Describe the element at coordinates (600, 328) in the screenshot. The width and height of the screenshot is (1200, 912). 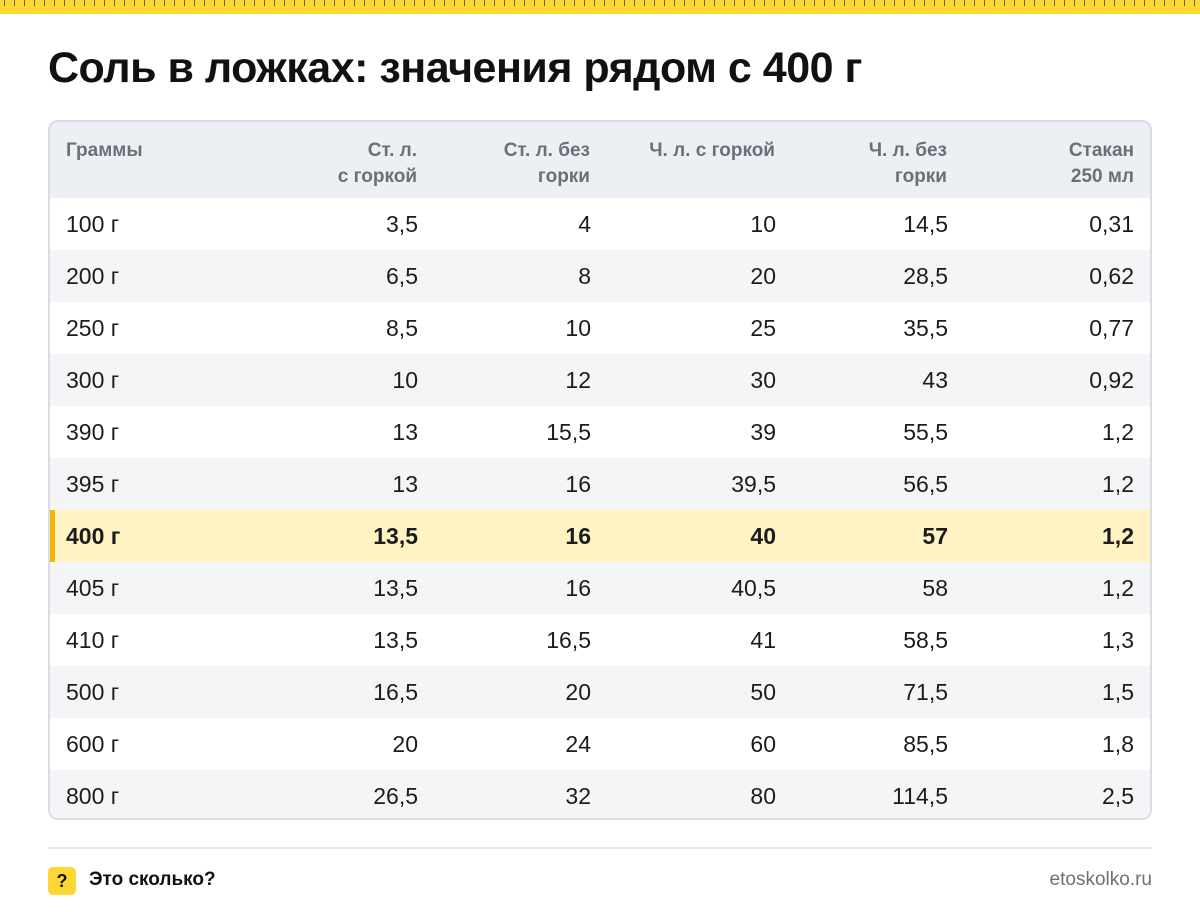
I see `table-row: 250 г 8,5 10 25 35,5 0,77` at that location.